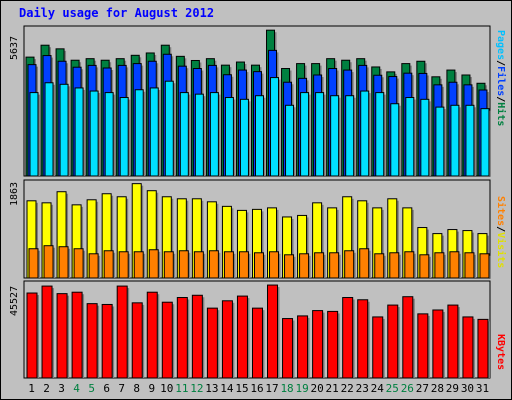 Image resolution: width=512 pixels, height=400 pixels. Describe the element at coordinates (46, 388) in the screenshot. I see `x-label-day-2: 2` at that location.